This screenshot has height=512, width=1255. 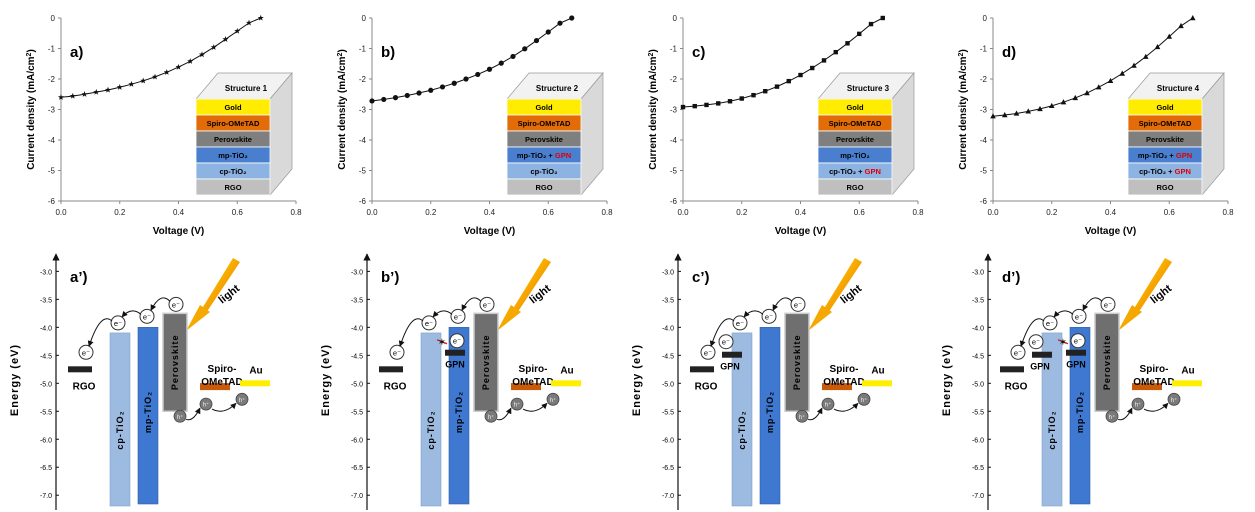 I want to click on y-tick-label: 0, so click(x=675, y=18).